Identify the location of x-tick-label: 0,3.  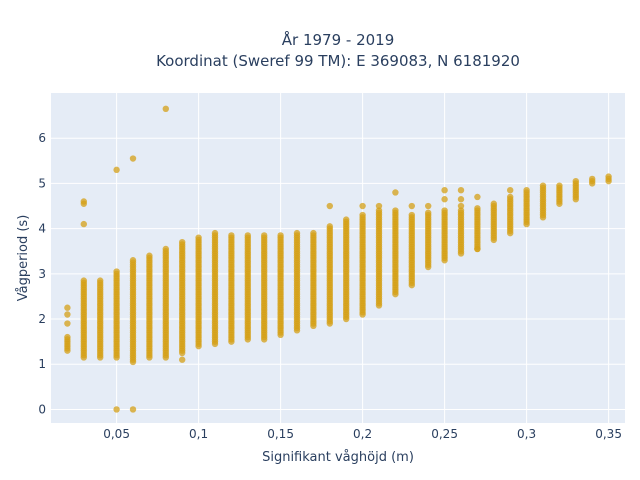
(526, 434).